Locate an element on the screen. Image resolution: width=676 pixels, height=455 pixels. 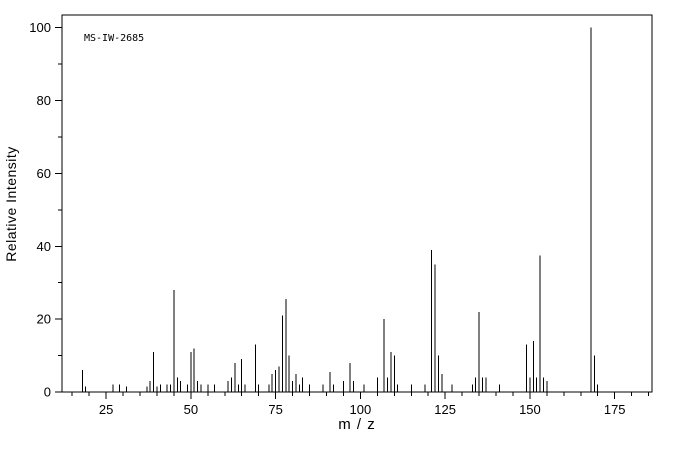
y-axis-title: Relative Intensity is located at coordinates (11, 204).